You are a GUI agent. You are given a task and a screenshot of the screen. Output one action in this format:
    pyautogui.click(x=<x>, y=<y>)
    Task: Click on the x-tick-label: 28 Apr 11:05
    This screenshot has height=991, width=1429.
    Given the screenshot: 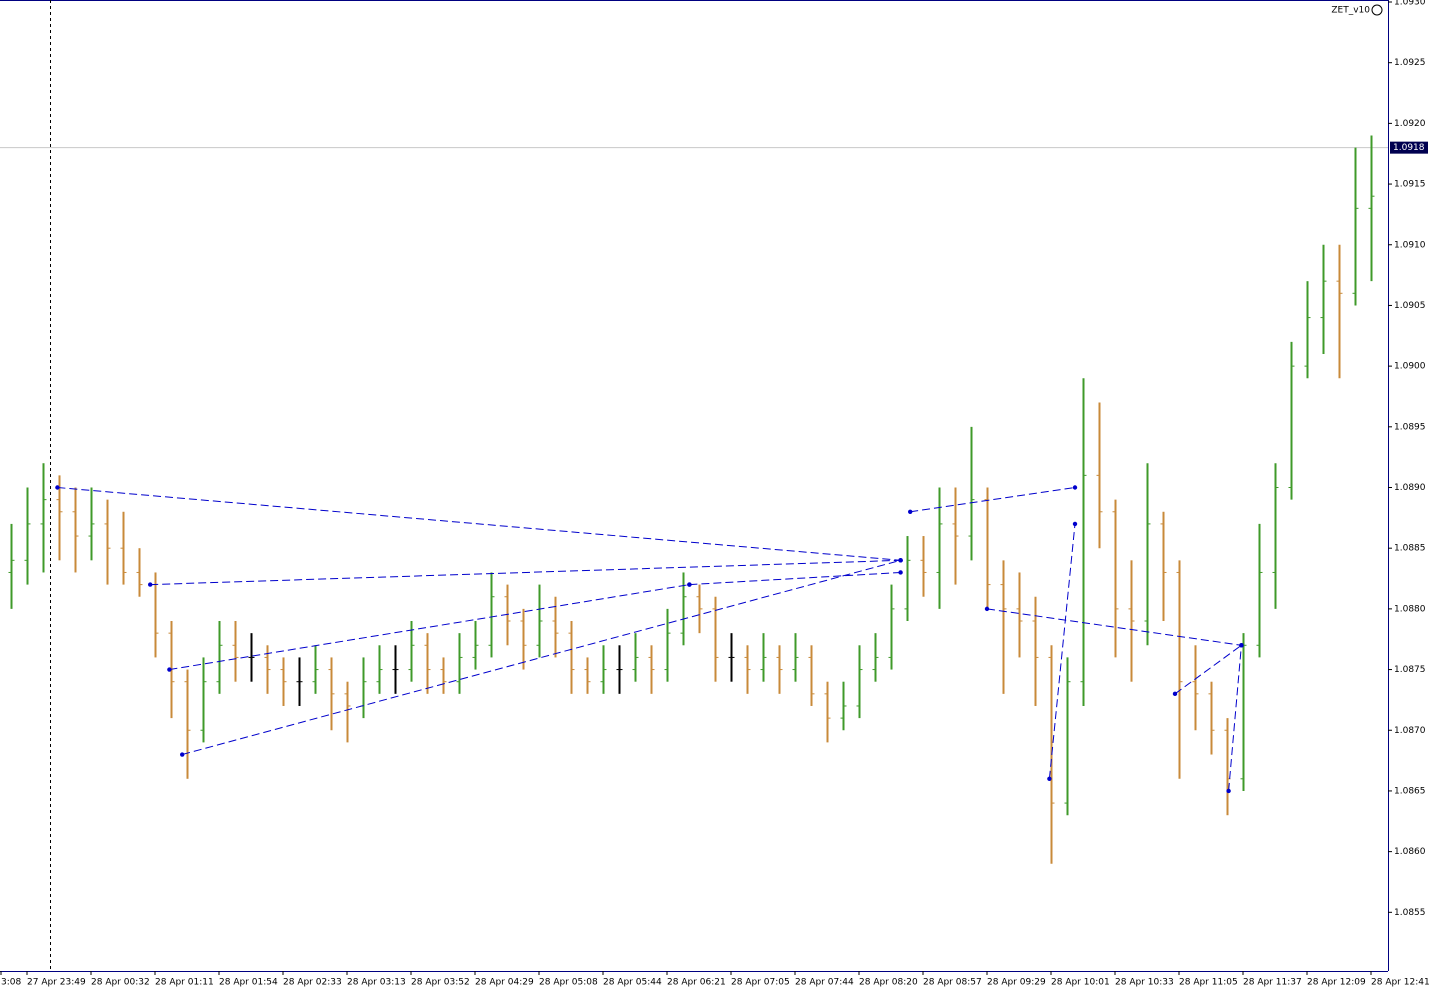 What is the action you would take?
    pyautogui.click(x=1208, y=983)
    